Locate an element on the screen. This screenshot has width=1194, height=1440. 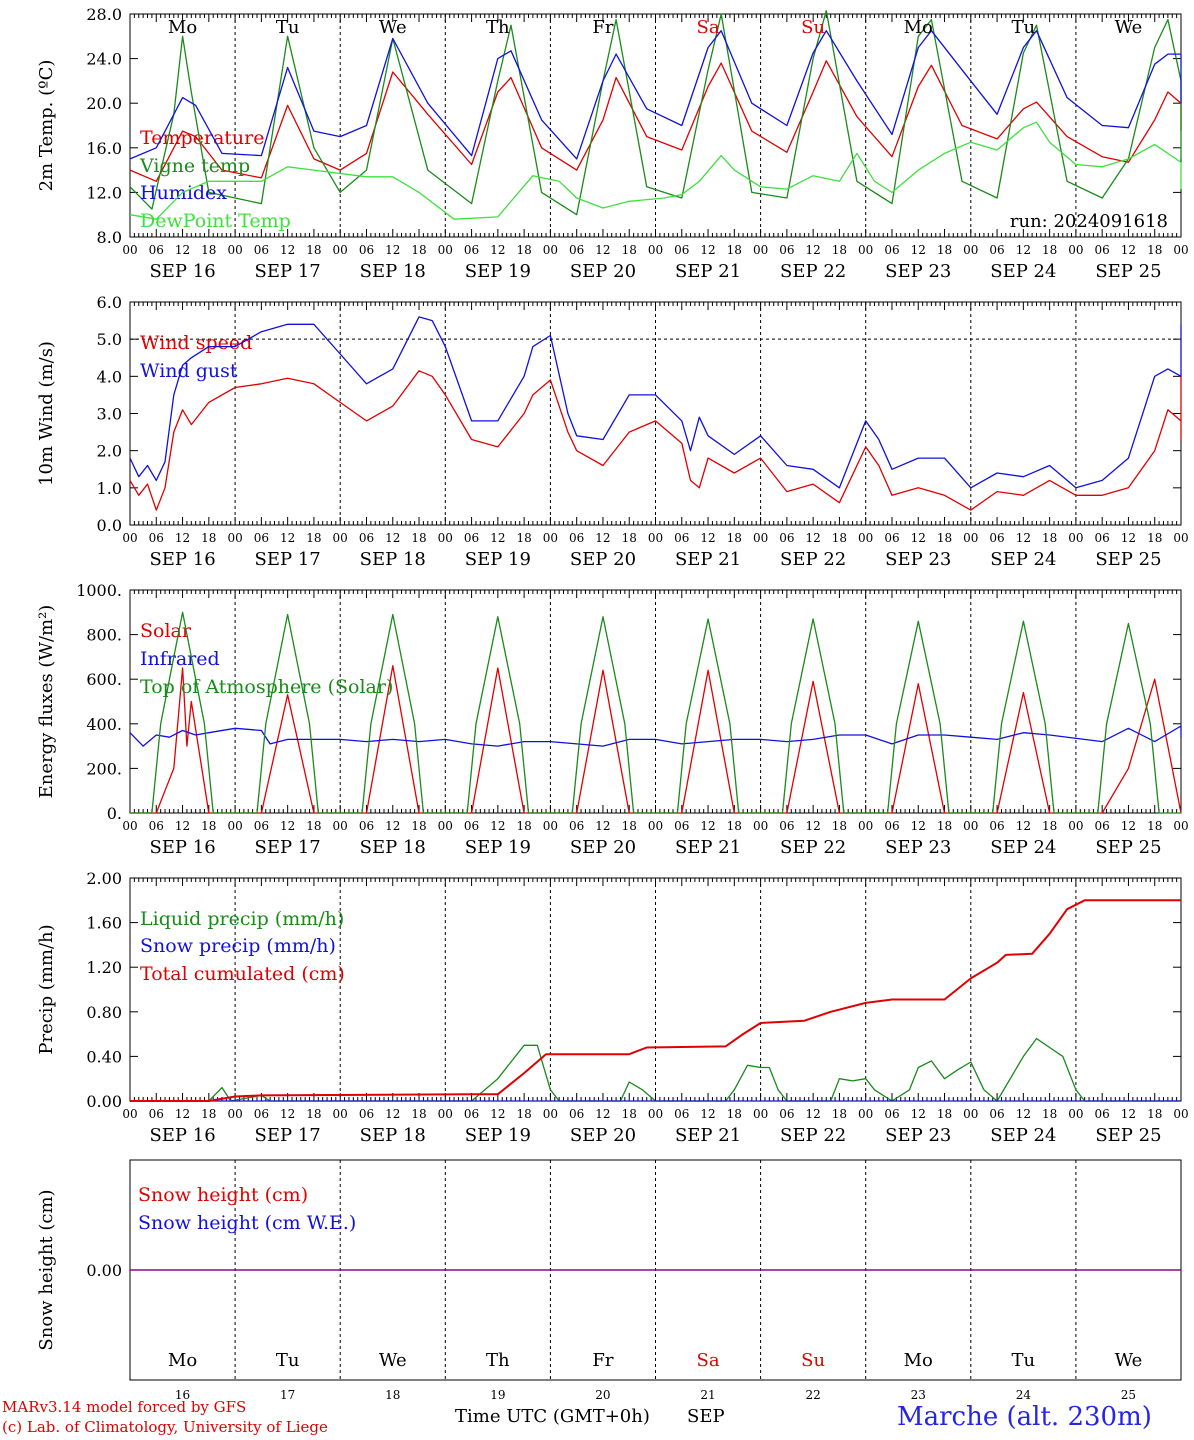
date-label: SEP 16 is located at coordinates (182, 559).